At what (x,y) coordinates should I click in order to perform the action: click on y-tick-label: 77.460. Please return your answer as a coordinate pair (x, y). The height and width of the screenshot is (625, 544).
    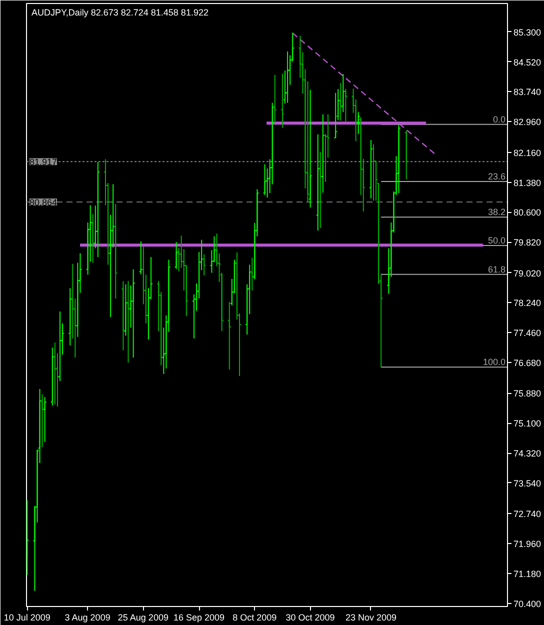
    Looking at the image, I should click on (528, 333).